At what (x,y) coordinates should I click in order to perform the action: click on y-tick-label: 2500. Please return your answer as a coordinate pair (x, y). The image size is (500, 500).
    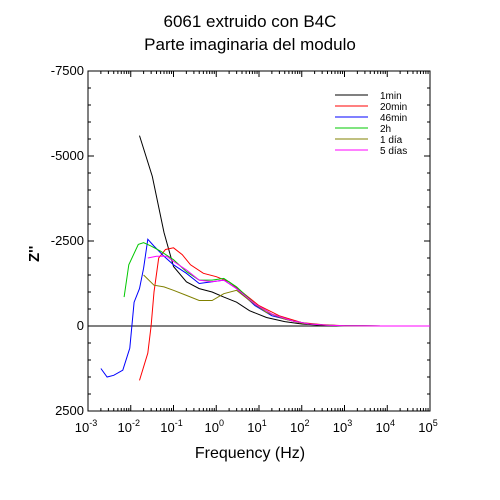
    Looking at the image, I should click on (69, 410).